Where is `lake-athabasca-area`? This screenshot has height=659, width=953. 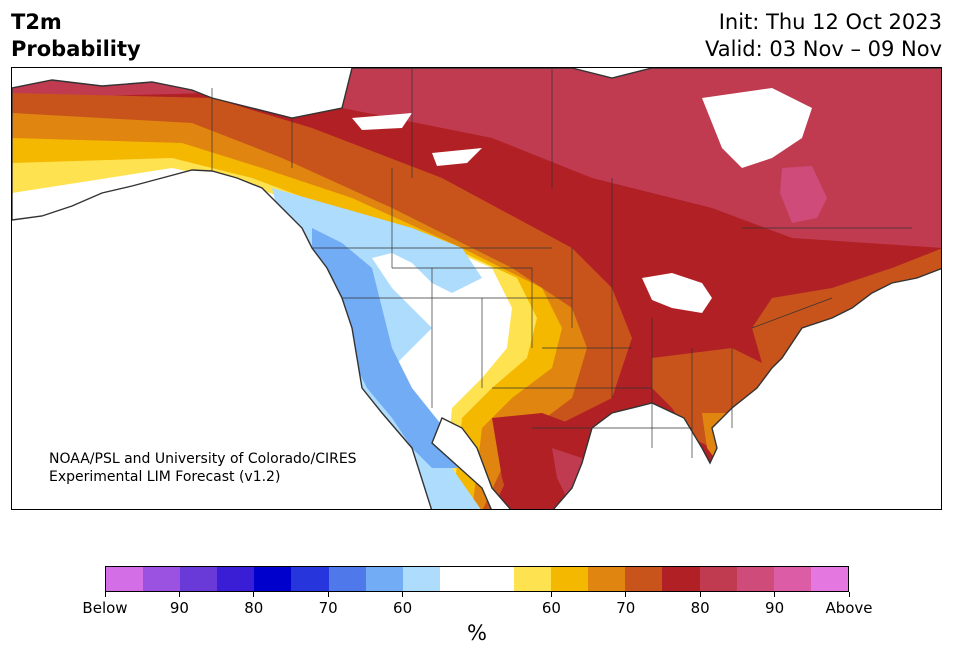
lake-athabasca-area is located at coordinates (382, 121).